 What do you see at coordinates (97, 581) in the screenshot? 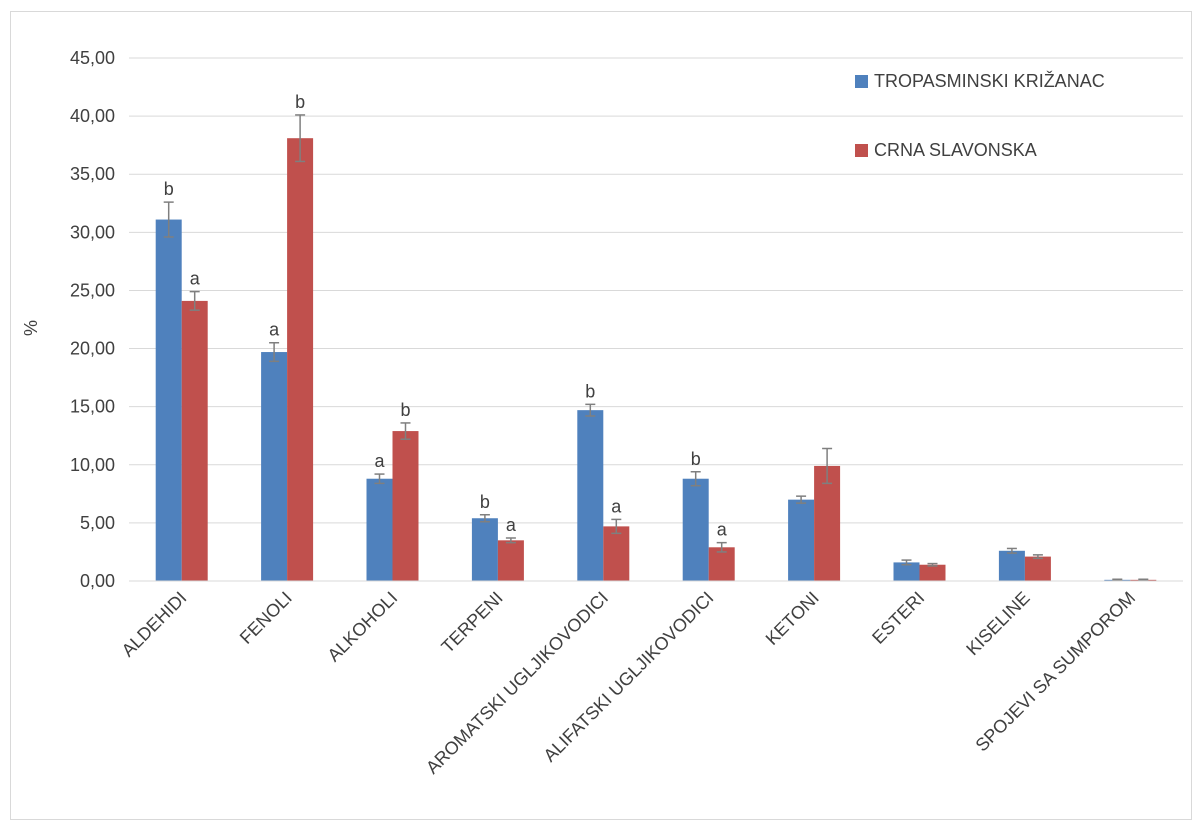
I see `y-tick-label: 0,00` at bounding box center [97, 581].